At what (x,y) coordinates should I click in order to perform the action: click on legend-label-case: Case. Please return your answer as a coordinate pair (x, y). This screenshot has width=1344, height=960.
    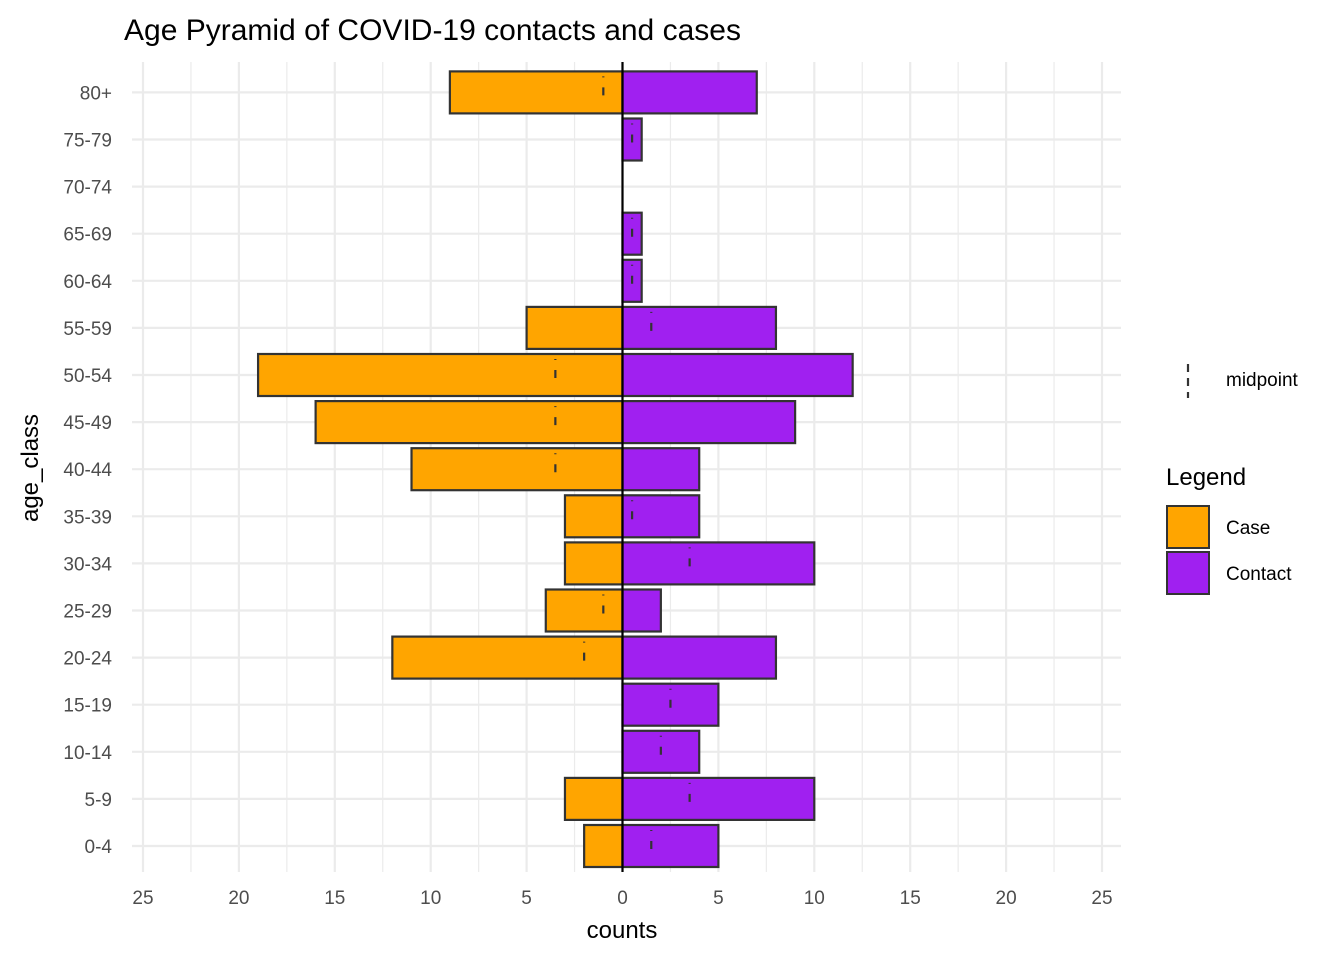
    Looking at the image, I should click on (1248, 528).